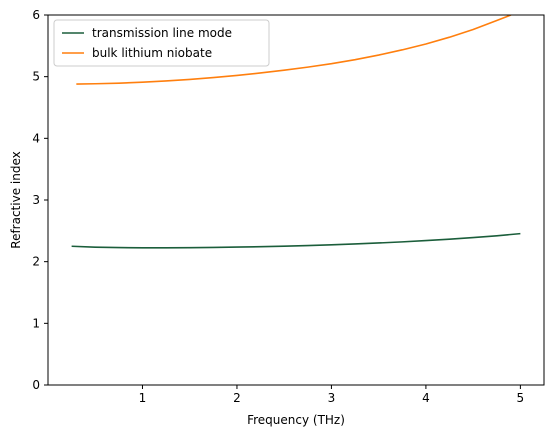 The width and height of the screenshot is (554, 438). Describe the element at coordinates (296, 420) in the screenshot. I see `x-axis-label: Frequency (THz)` at that location.